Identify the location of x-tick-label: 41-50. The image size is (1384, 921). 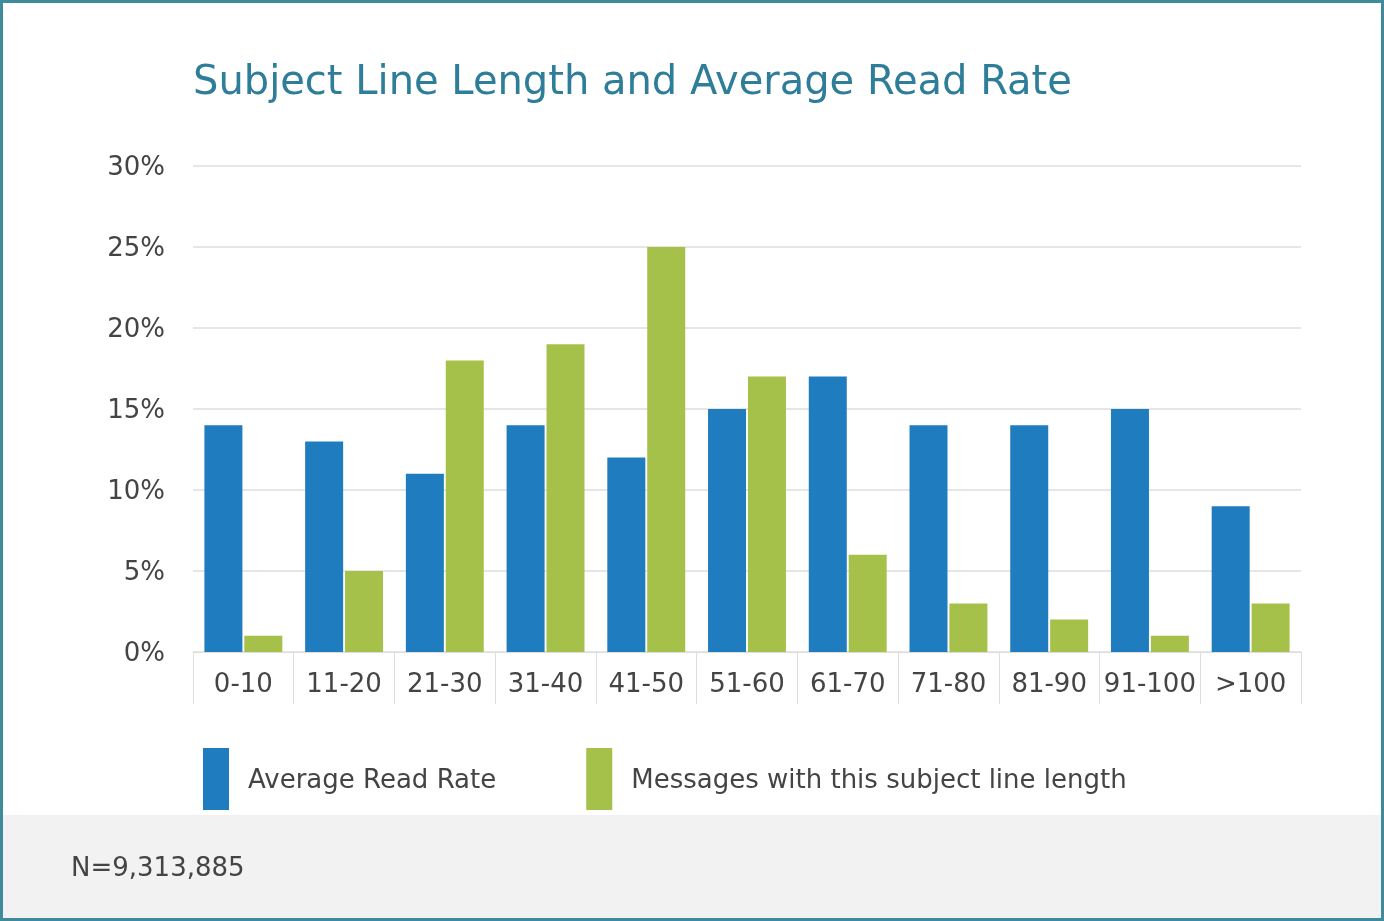
(646, 683).